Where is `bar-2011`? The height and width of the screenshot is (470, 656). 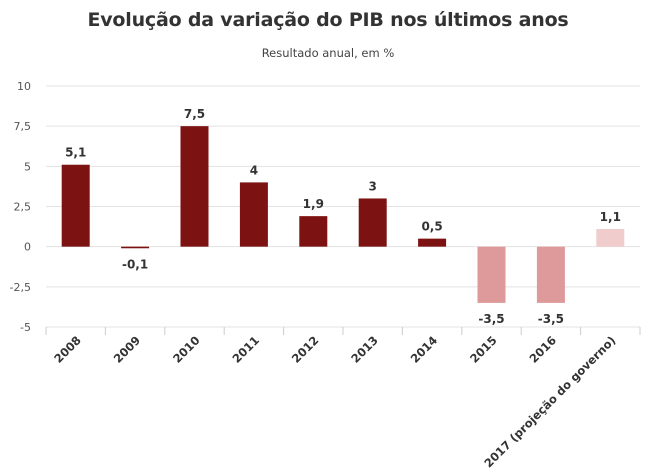 bar-2011 is located at coordinates (253, 214).